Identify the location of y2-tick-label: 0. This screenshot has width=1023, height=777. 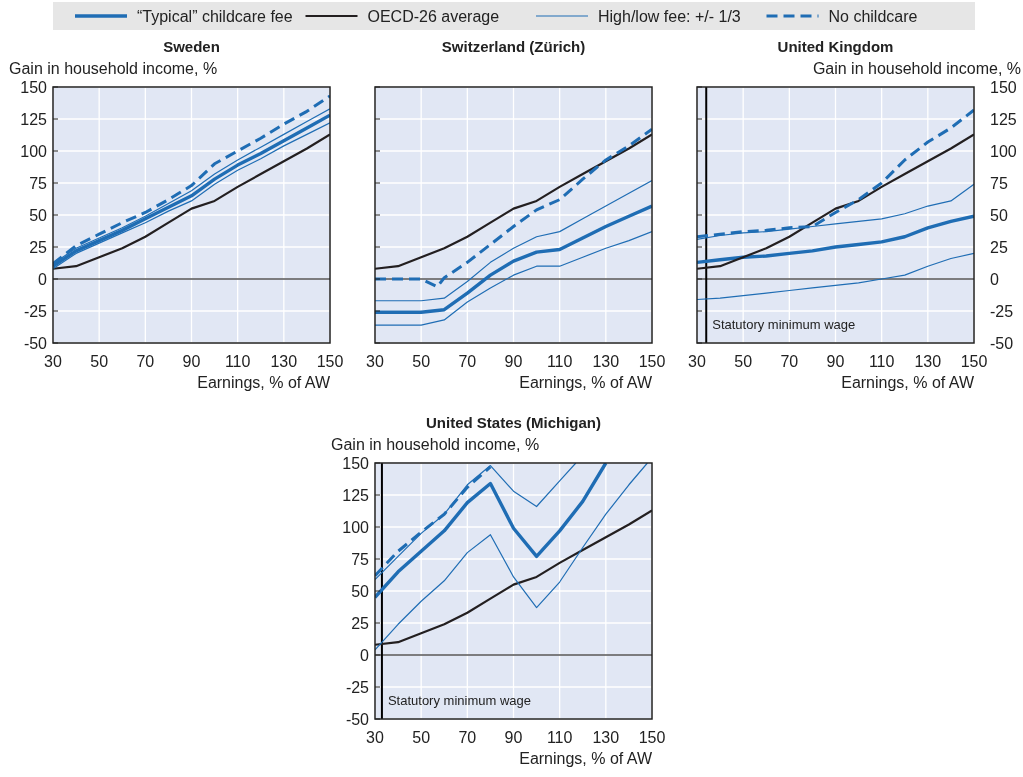
(994, 279).